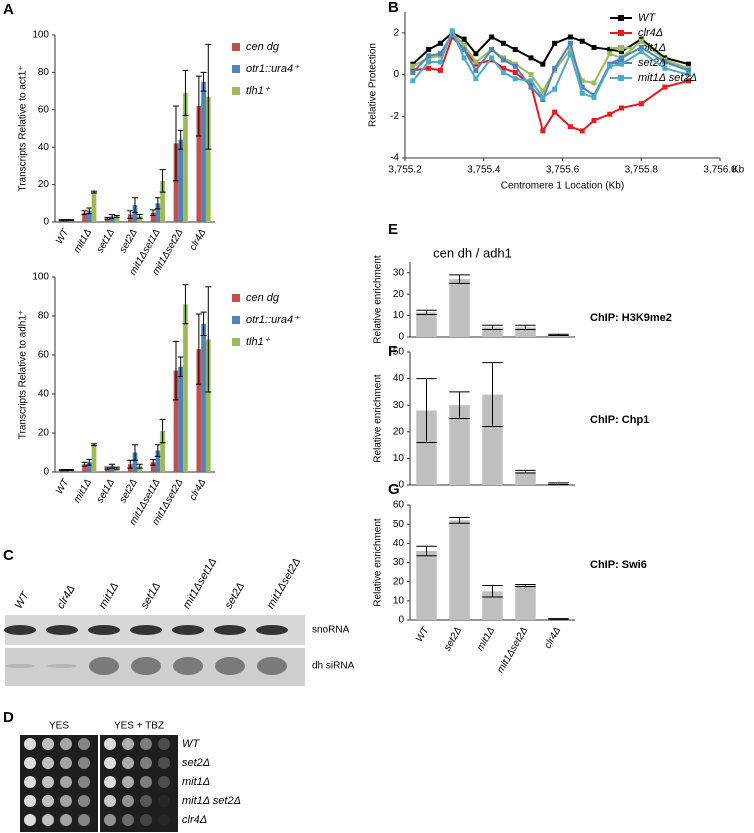  What do you see at coordinates (399, 458) in the screenshot?
I see `y-tick-label: 10` at bounding box center [399, 458].